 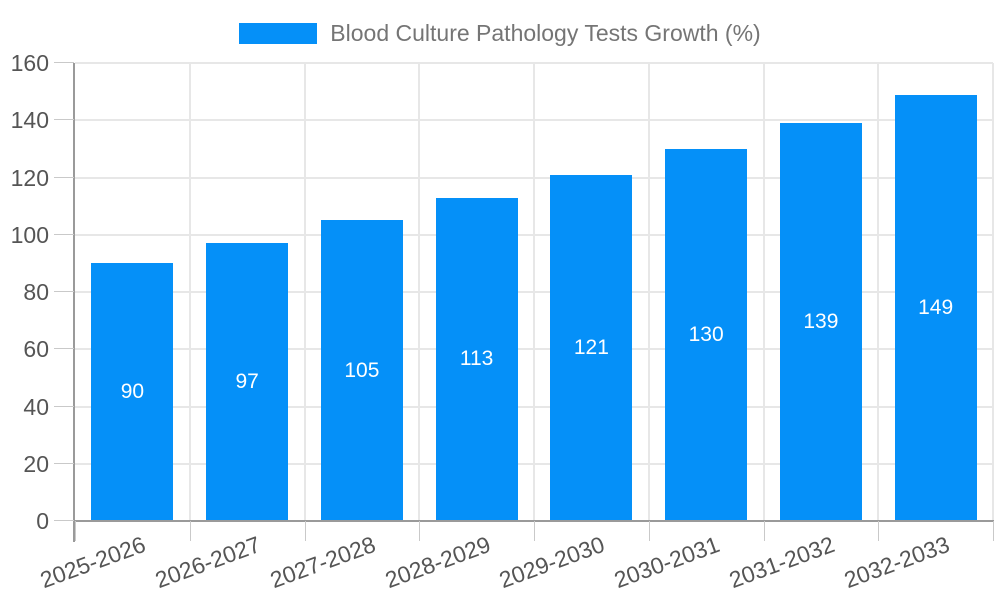 What do you see at coordinates (93, 562) in the screenshot?
I see `x-axis-tick-label: 2025-2026` at bounding box center [93, 562].